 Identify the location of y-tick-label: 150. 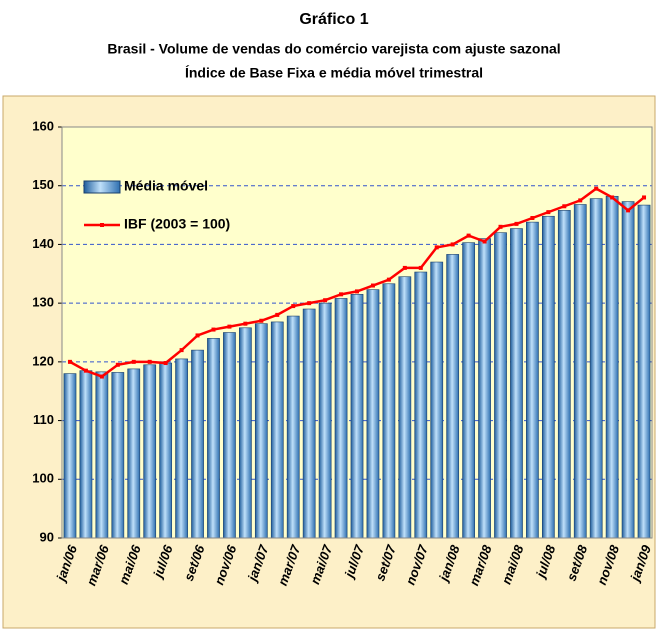
(43, 184).